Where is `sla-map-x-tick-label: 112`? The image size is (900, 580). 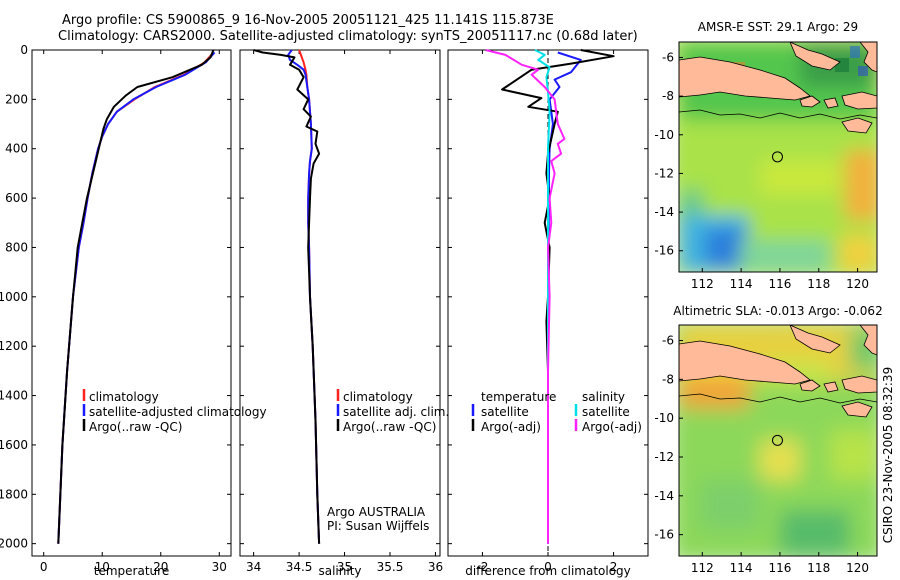
sla-map-x-tick-label: 112 is located at coordinates (702, 568).